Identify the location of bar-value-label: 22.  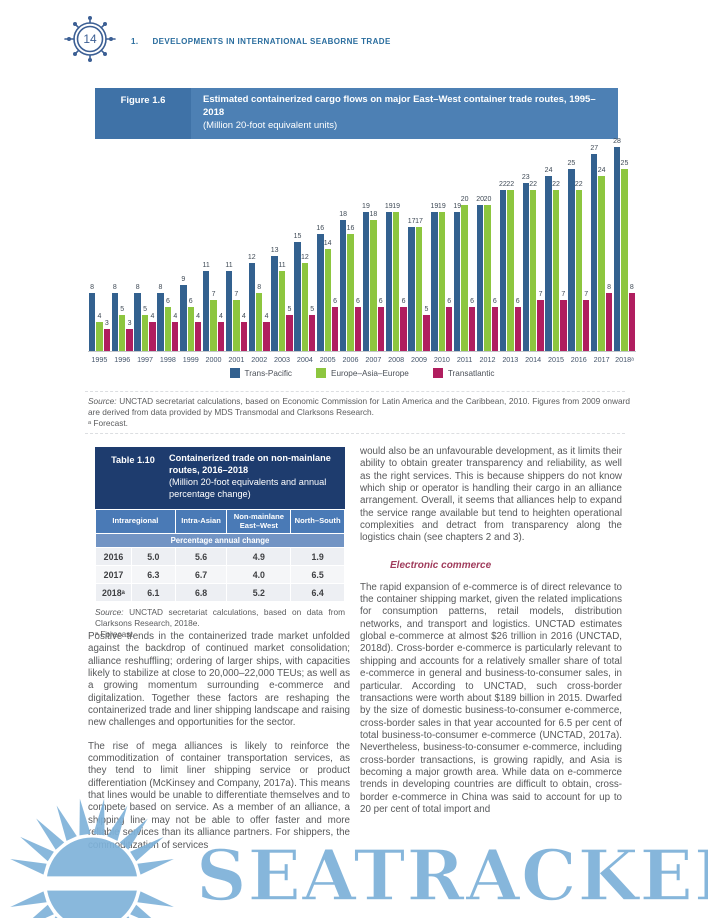
(510, 185).